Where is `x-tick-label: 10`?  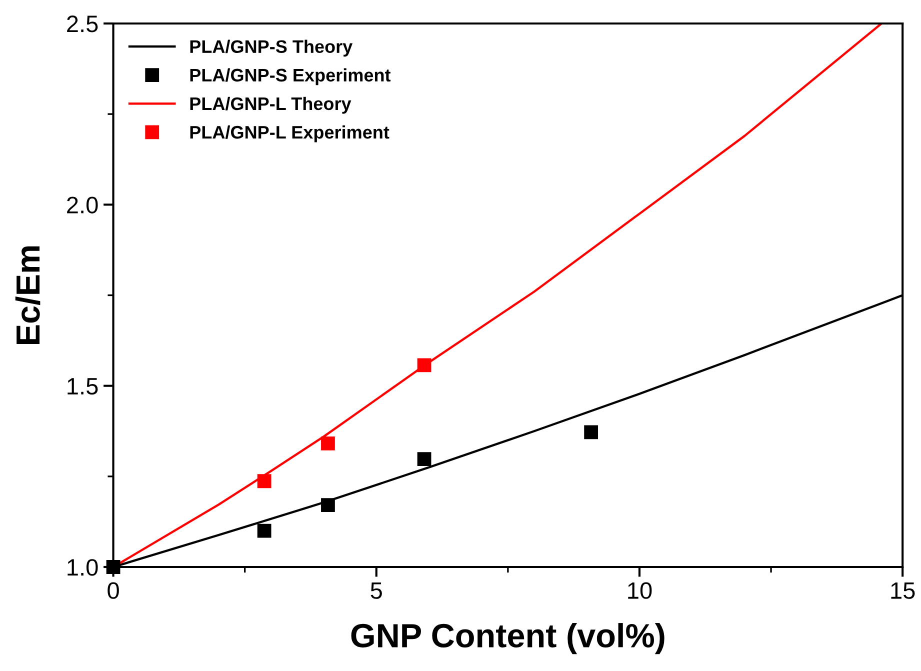
x-tick-label: 10 is located at coordinates (640, 590).